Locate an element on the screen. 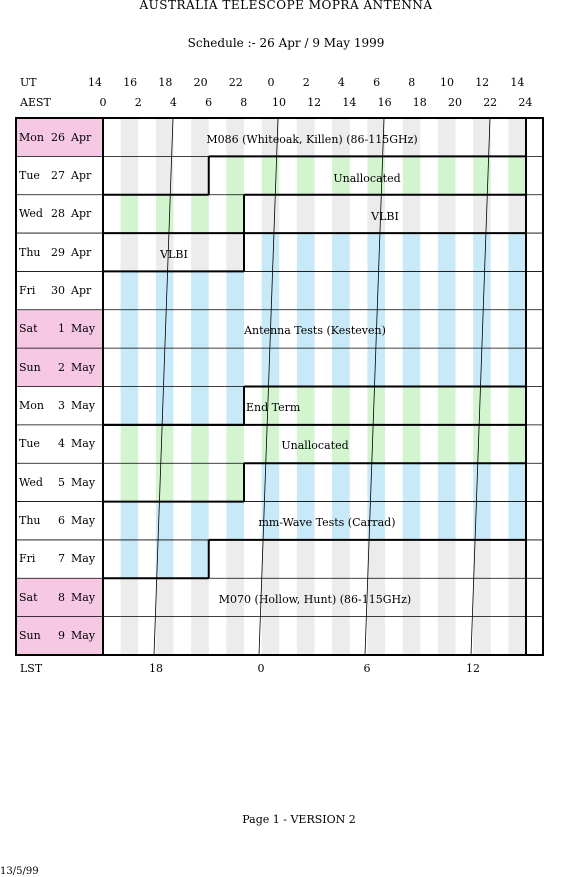 This screenshot has width=572, height=877. day-name: Fri is located at coordinates (27, 559).